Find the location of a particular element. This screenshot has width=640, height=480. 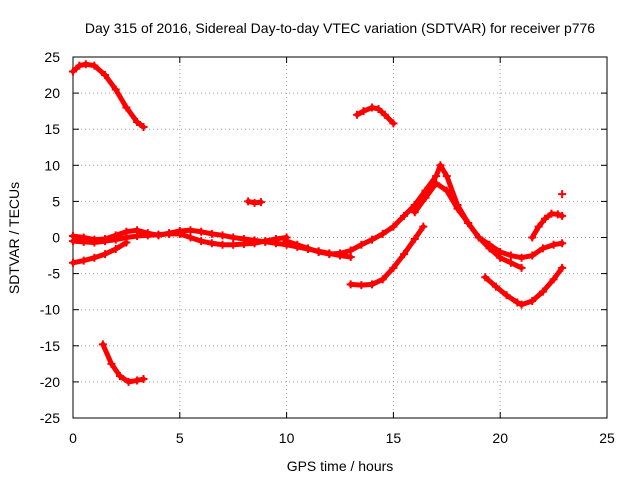

y-tick-label: 5 is located at coordinates (56, 201).